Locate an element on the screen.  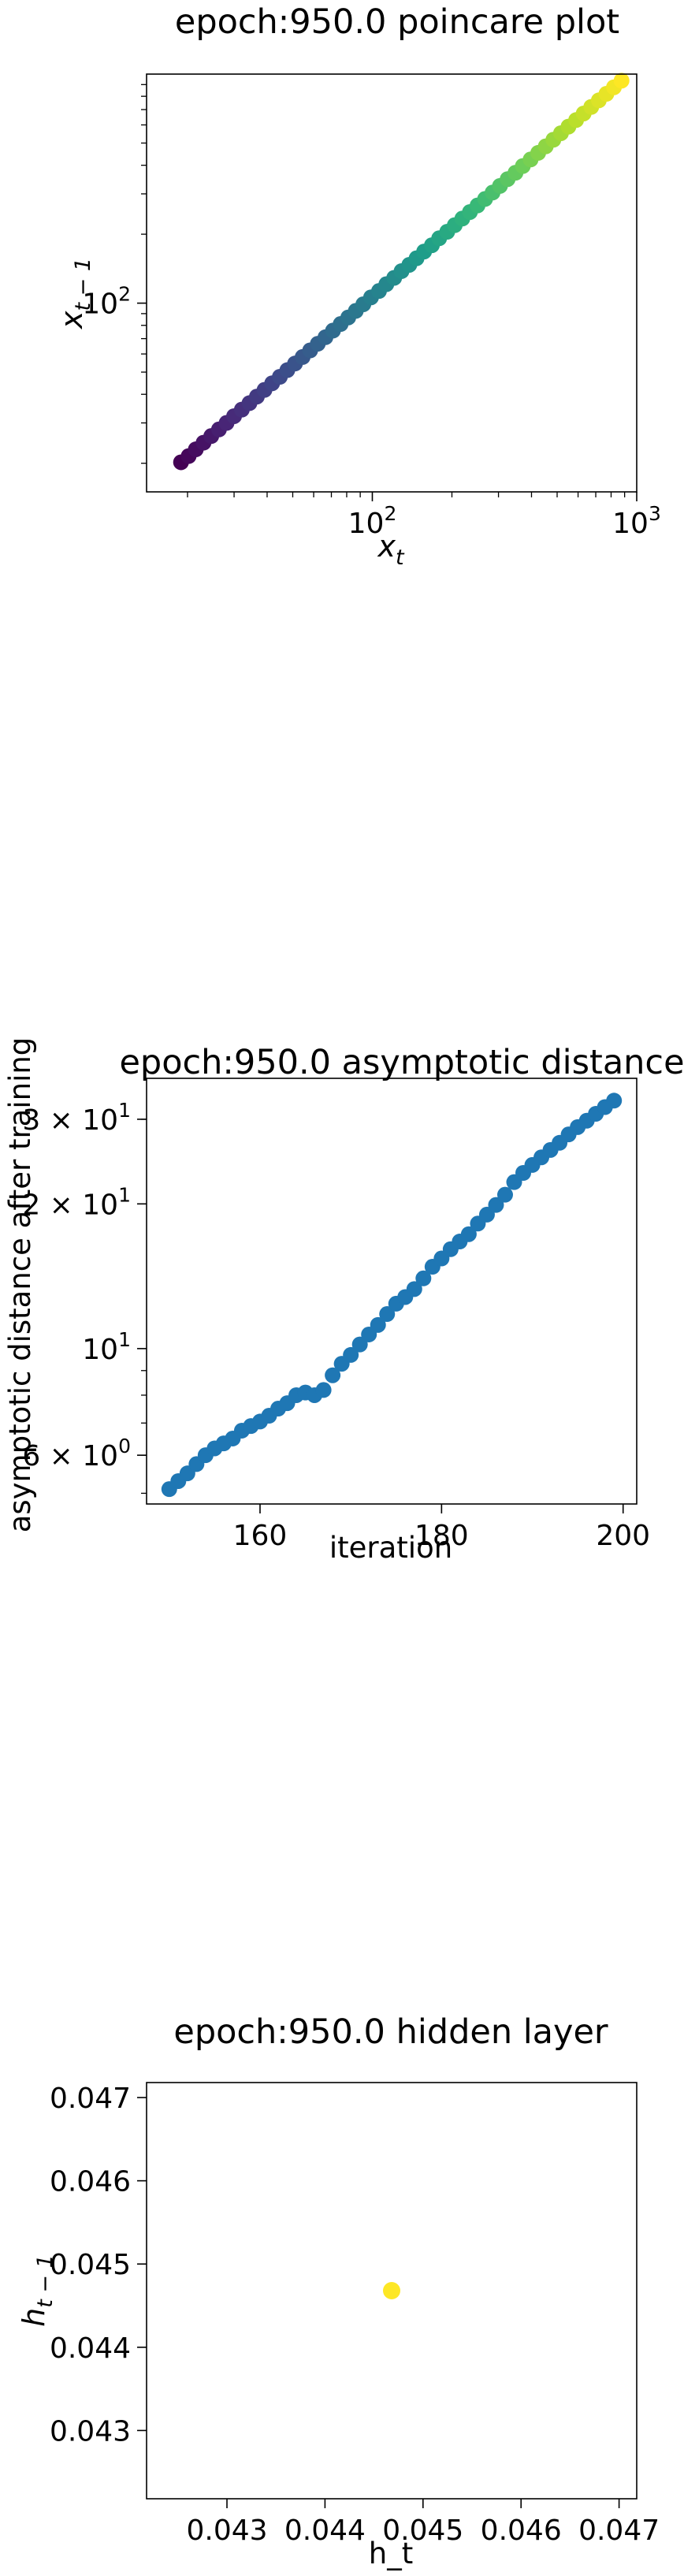
poincare-y-ticks: 102 is located at coordinates (115, 274).